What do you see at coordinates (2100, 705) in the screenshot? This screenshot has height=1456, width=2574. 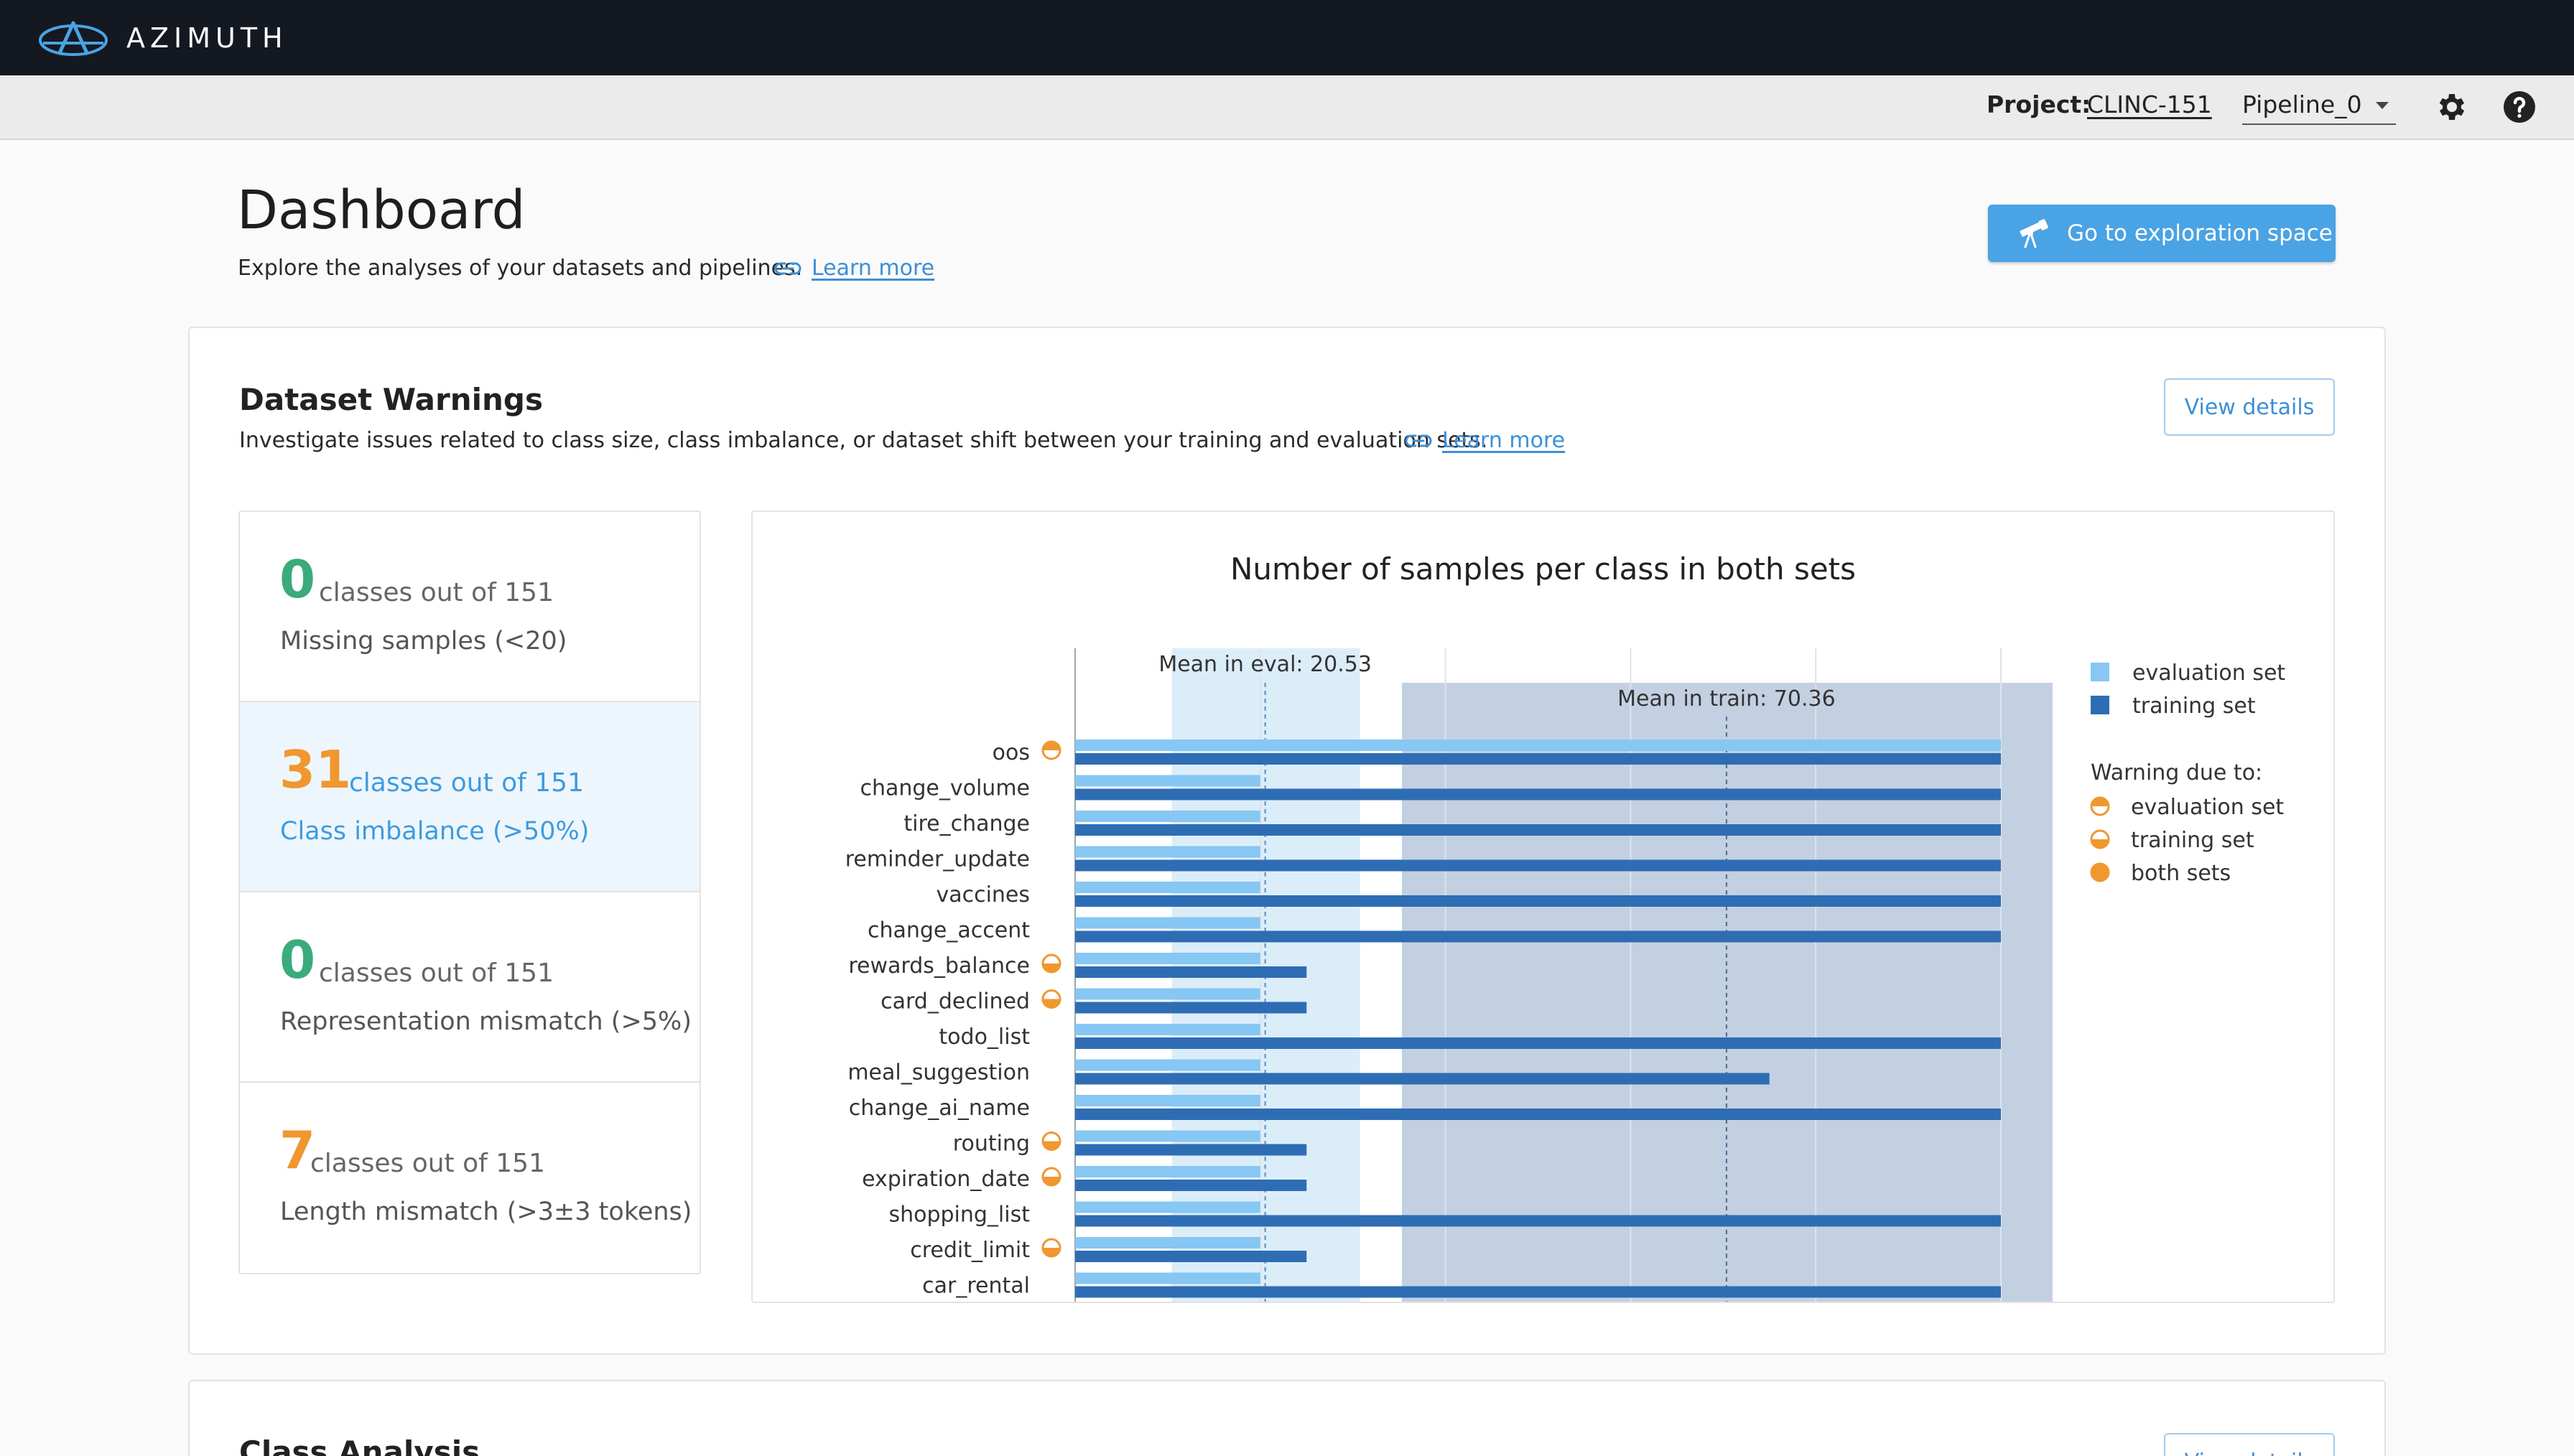 I see `legend-swatch-train` at bounding box center [2100, 705].